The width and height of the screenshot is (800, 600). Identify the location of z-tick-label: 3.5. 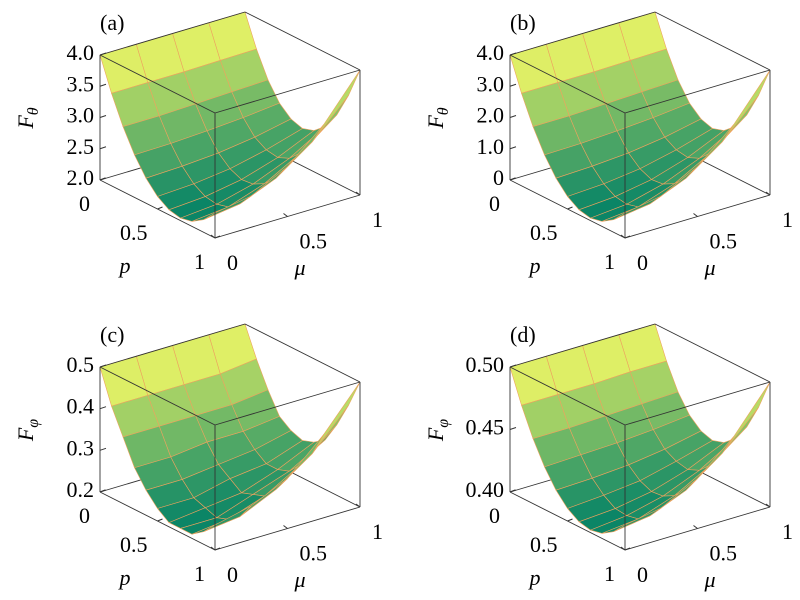
(81, 83).